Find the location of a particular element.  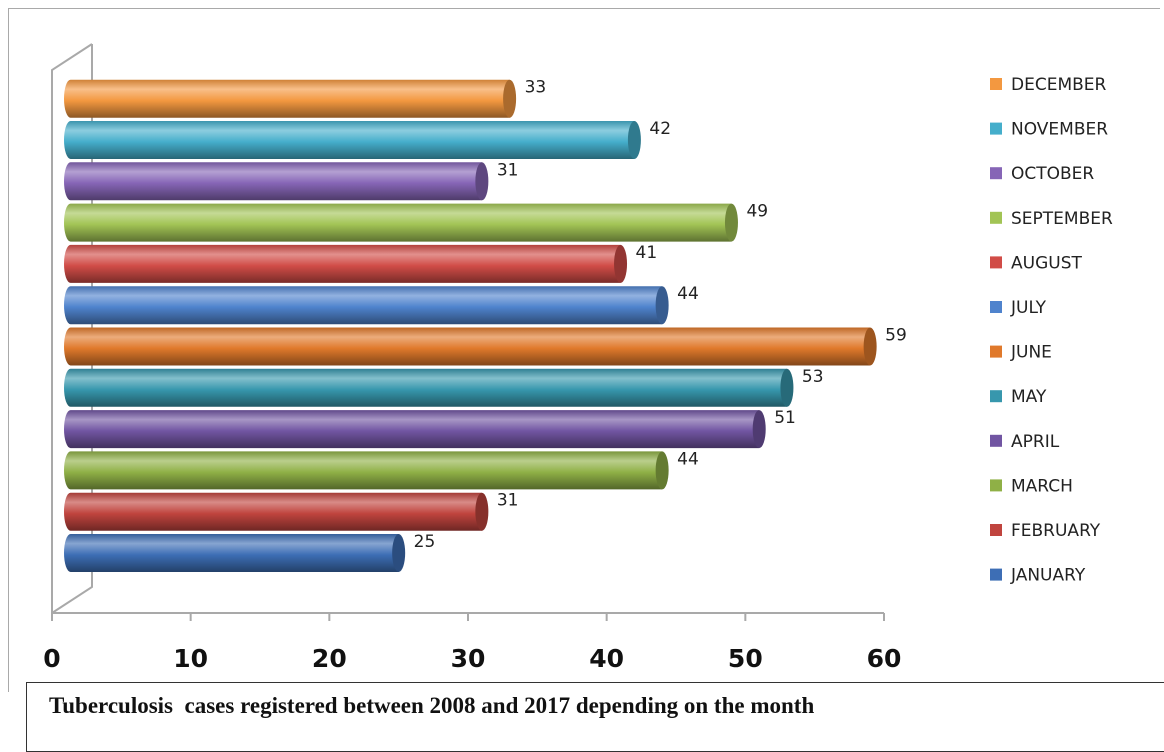

x-tick-label: 0 is located at coordinates (51, 658).